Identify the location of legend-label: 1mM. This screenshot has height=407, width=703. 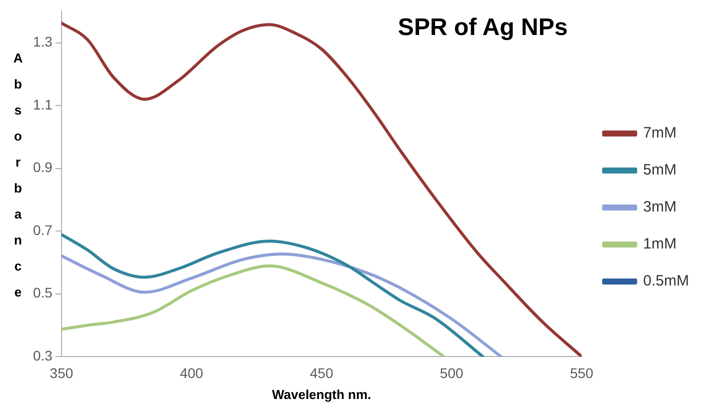
(659, 244).